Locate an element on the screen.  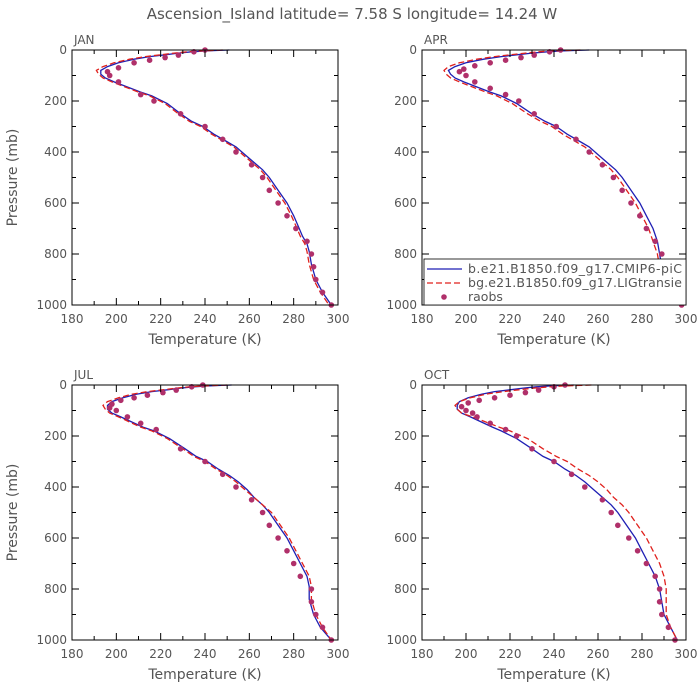
y-tick-label: 800 is located at coordinates (405, 589).